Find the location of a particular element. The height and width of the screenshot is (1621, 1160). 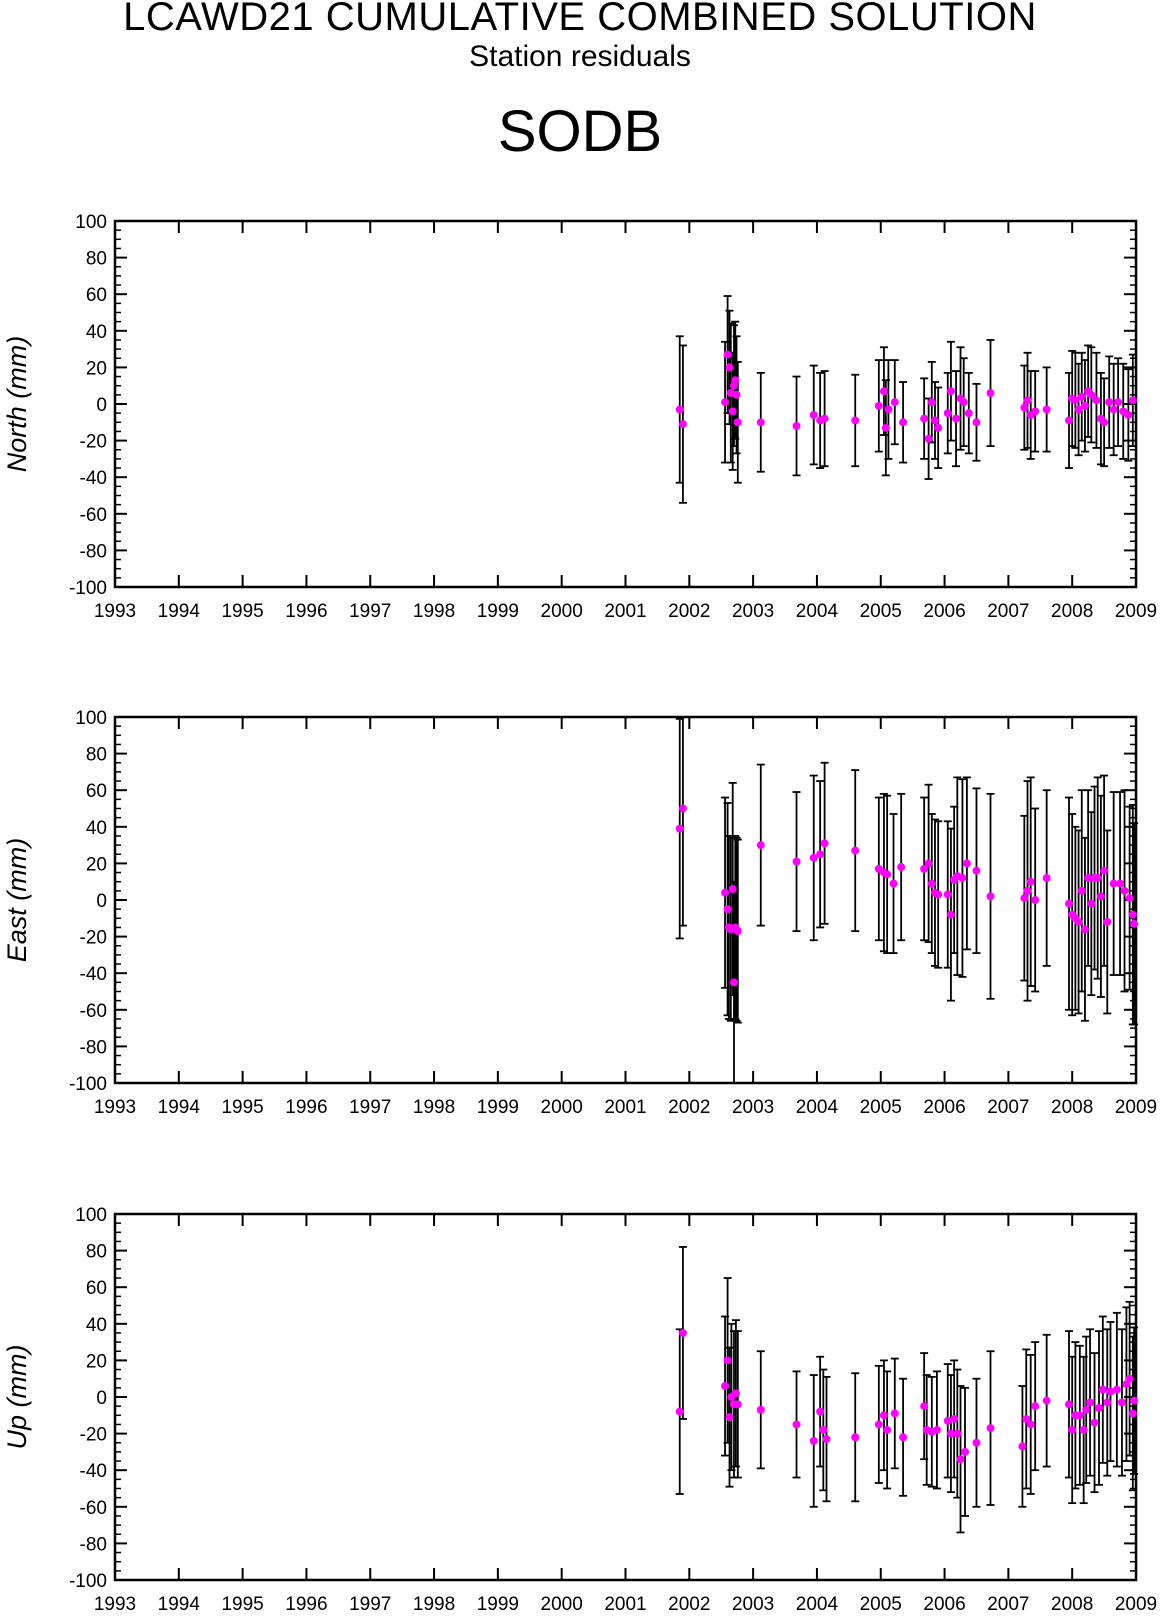

x-tick-label: 2008 is located at coordinates (1072, 1107).